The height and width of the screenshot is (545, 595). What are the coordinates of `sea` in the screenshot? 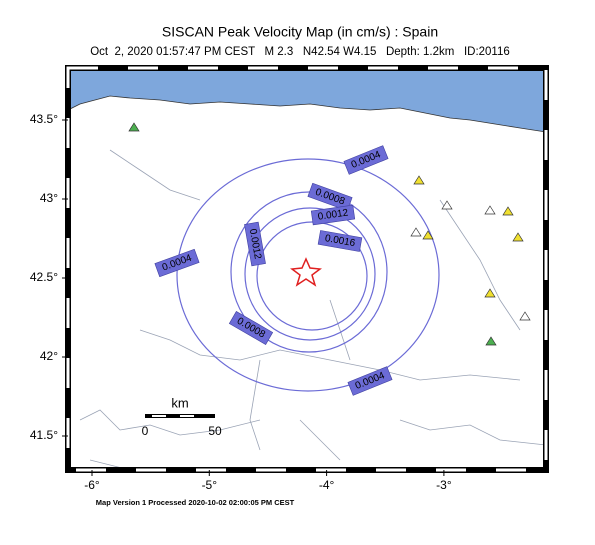 It's located at (307, 100).